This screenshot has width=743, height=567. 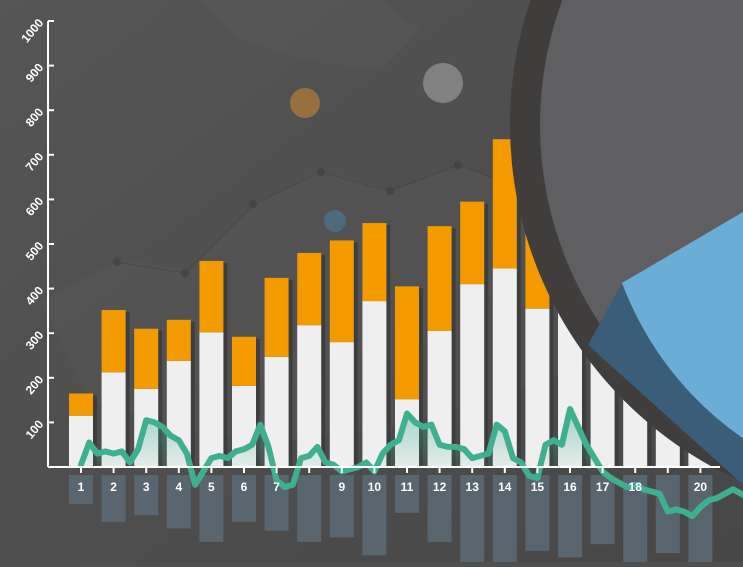 What do you see at coordinates (412, 438) in the screenshot?
I see `line-area` at bounding box center [412, 438].